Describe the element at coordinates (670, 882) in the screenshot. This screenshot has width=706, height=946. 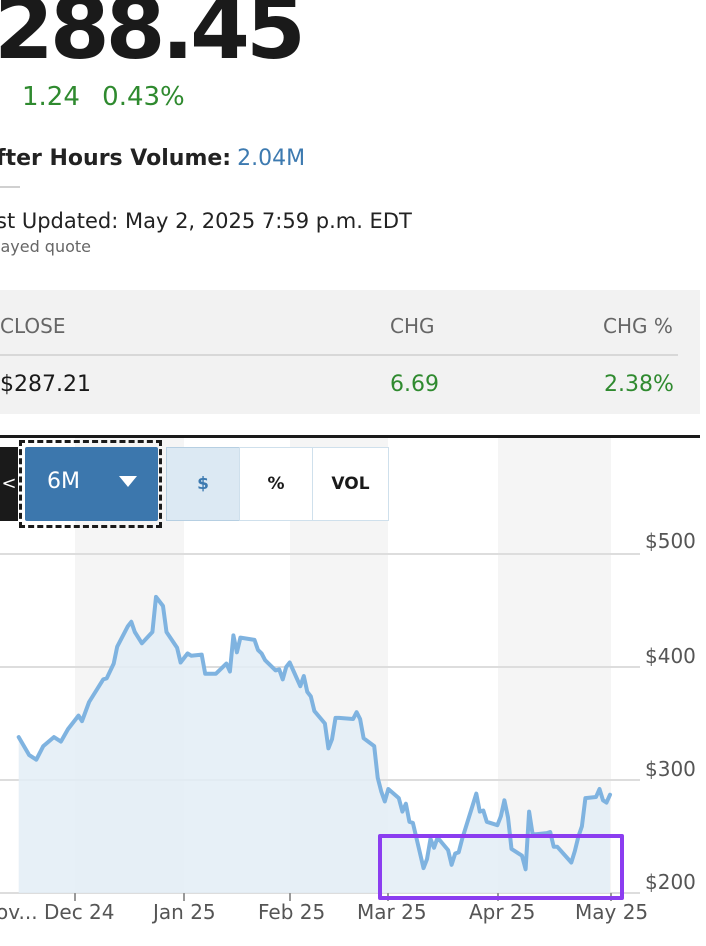
I see `y-tick-label: $200` at that location.